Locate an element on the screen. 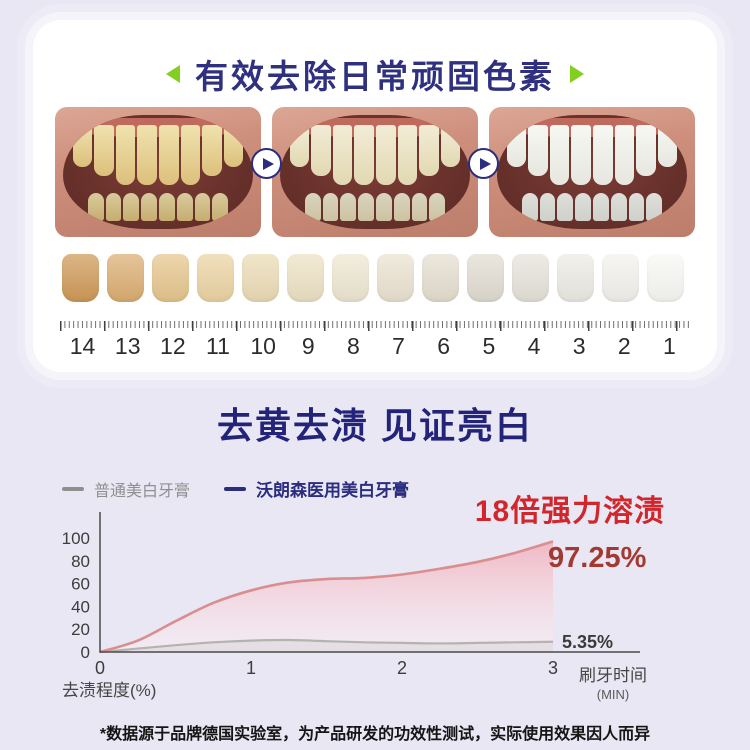 The height and width of the screenshot is (750, 750). ytick-label: 40 is located at coordinates (80, 606).